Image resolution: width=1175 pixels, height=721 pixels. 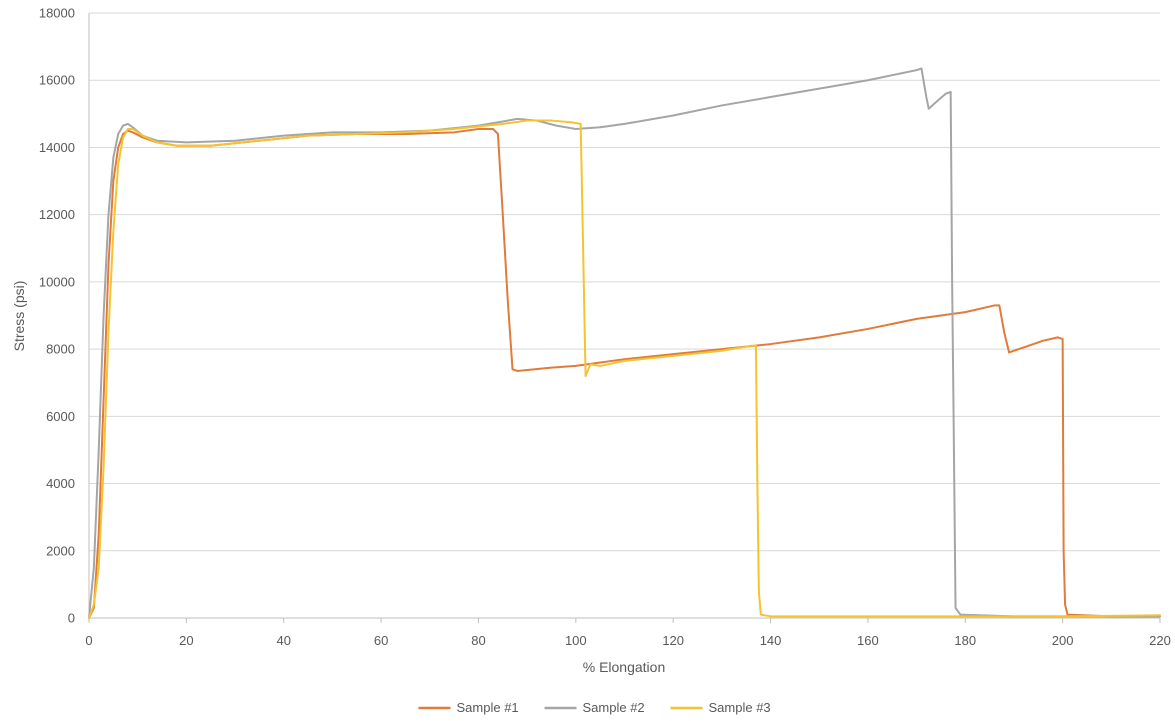 What do you see at coordinates (57, 214) in the screenshot?
I see `y-tick-label: 12000` at bounding box center [57, 214].